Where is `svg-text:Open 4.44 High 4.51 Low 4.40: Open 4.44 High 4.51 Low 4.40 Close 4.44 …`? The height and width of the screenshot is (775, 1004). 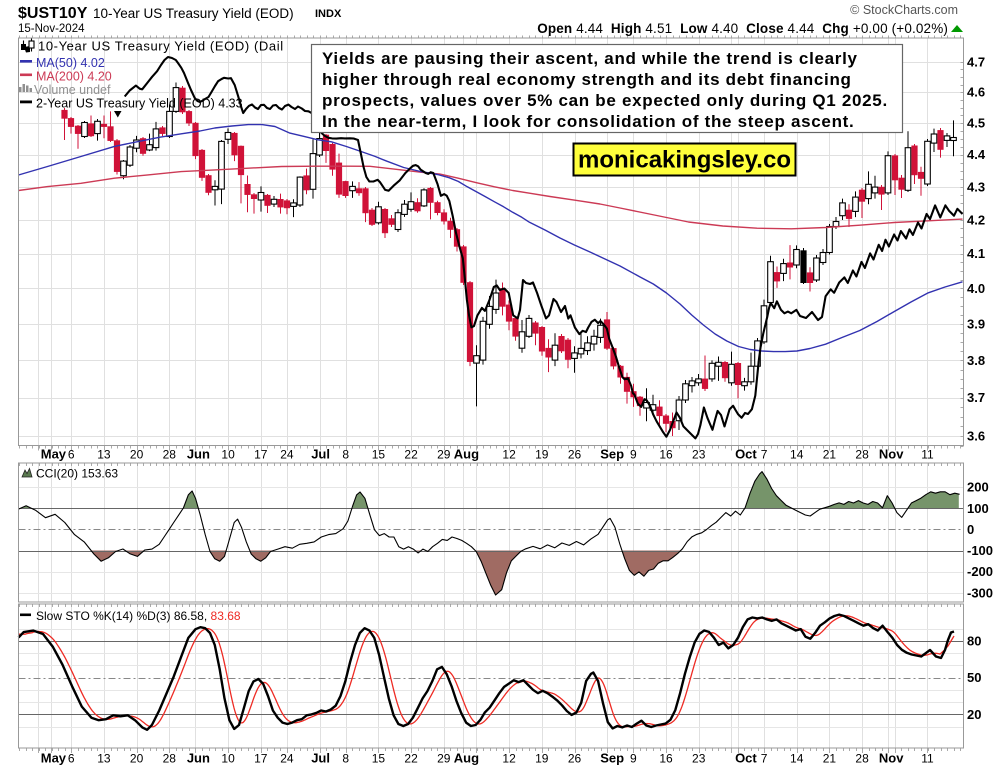 svg-text:Open 4.44 High 4.51 Low 4.40: Open 4.44 High 4.51 Low 4.40 Close 4.44 … is located at coordinates (742, 28).